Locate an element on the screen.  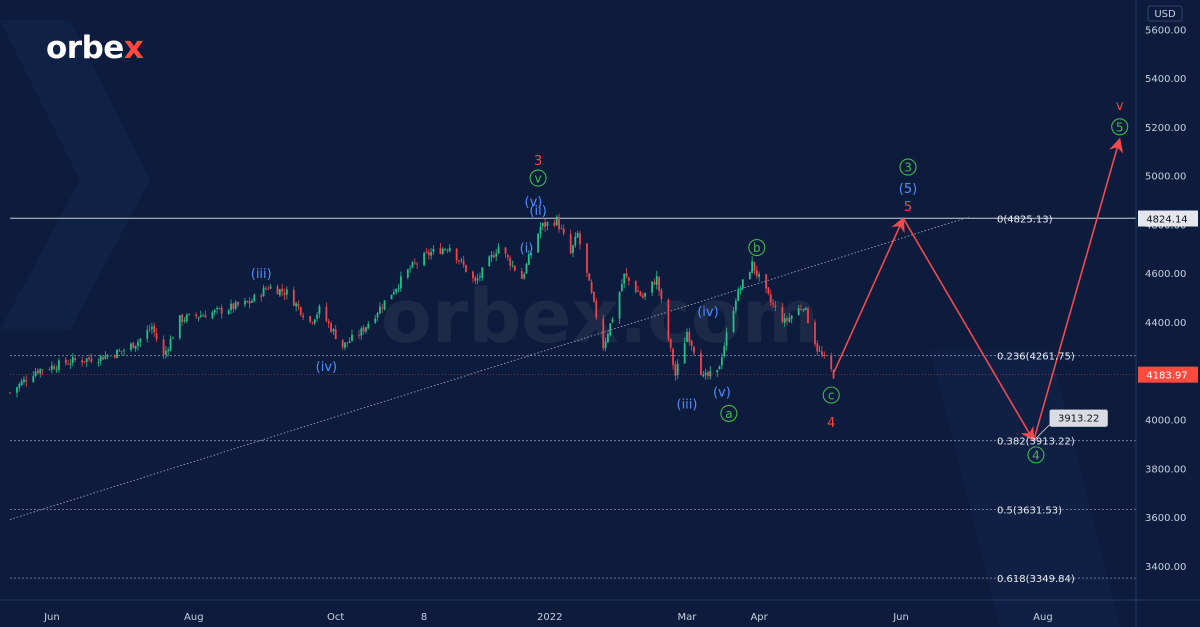
x-tick-label: 2022 is located at coordinates (549, 617).